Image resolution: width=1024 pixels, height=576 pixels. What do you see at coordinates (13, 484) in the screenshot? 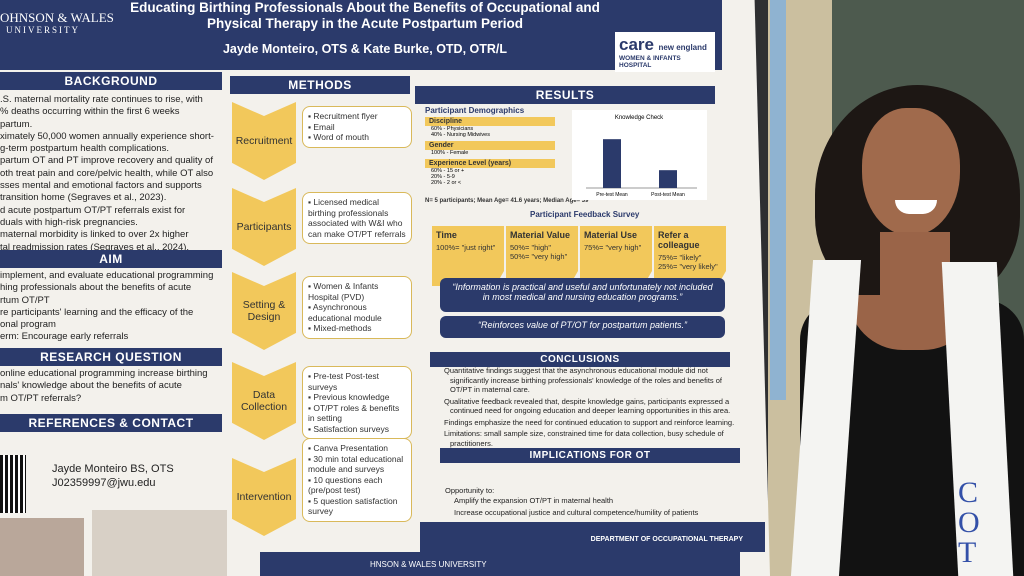
I see `qr-code` at bounding box center [13, 484].